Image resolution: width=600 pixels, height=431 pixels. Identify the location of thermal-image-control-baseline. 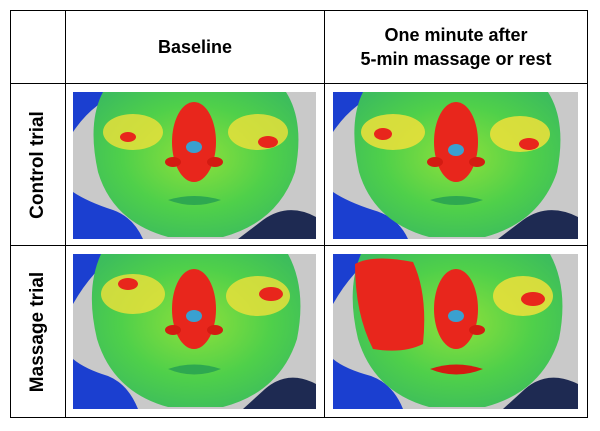
(194, 165).